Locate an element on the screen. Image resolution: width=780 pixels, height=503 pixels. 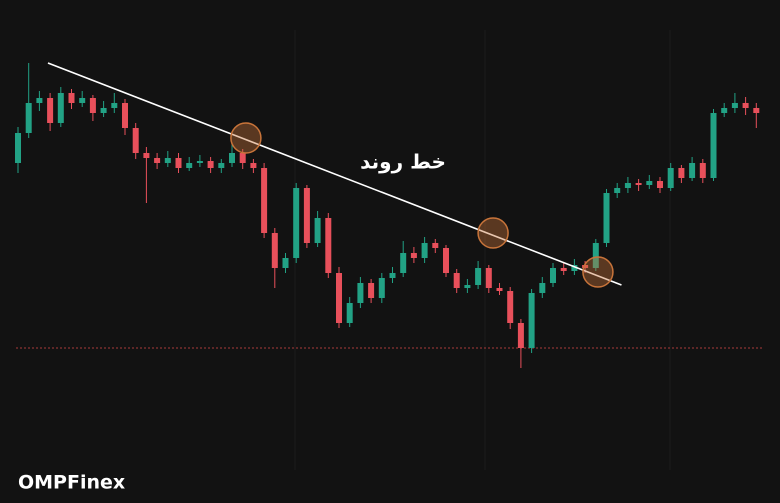
trendline-label: خط روند is located at coordinates (403, 162).